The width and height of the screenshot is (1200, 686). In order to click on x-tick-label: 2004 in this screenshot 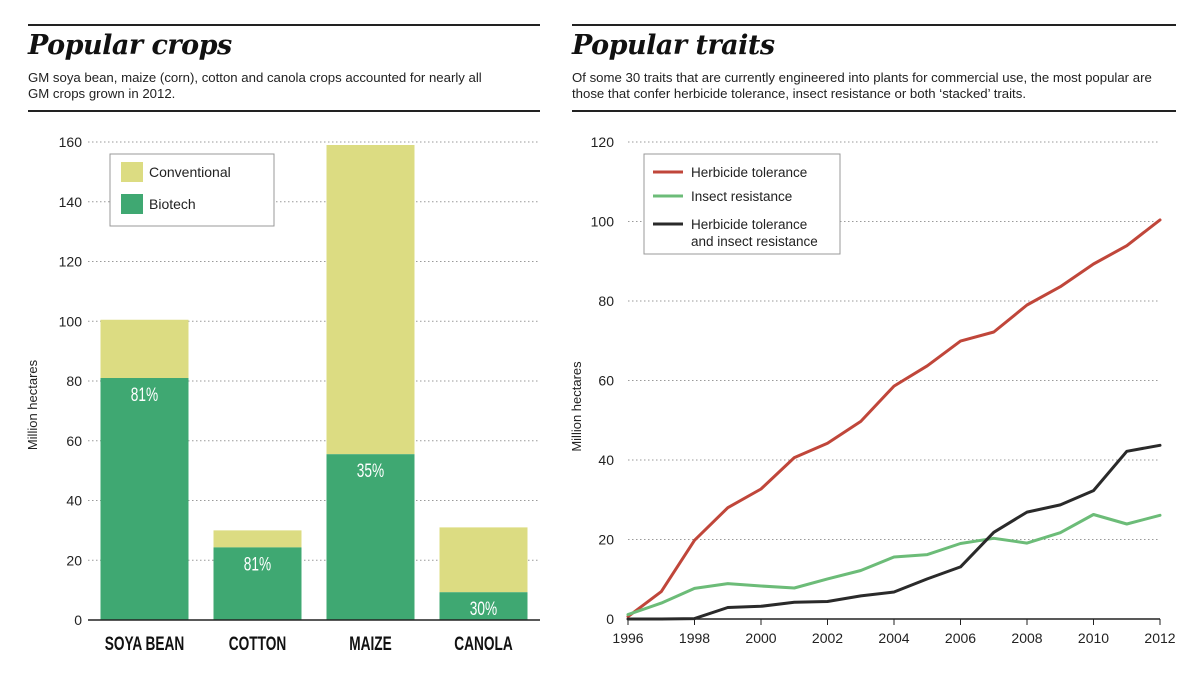, I will do `click(893, 638)`.